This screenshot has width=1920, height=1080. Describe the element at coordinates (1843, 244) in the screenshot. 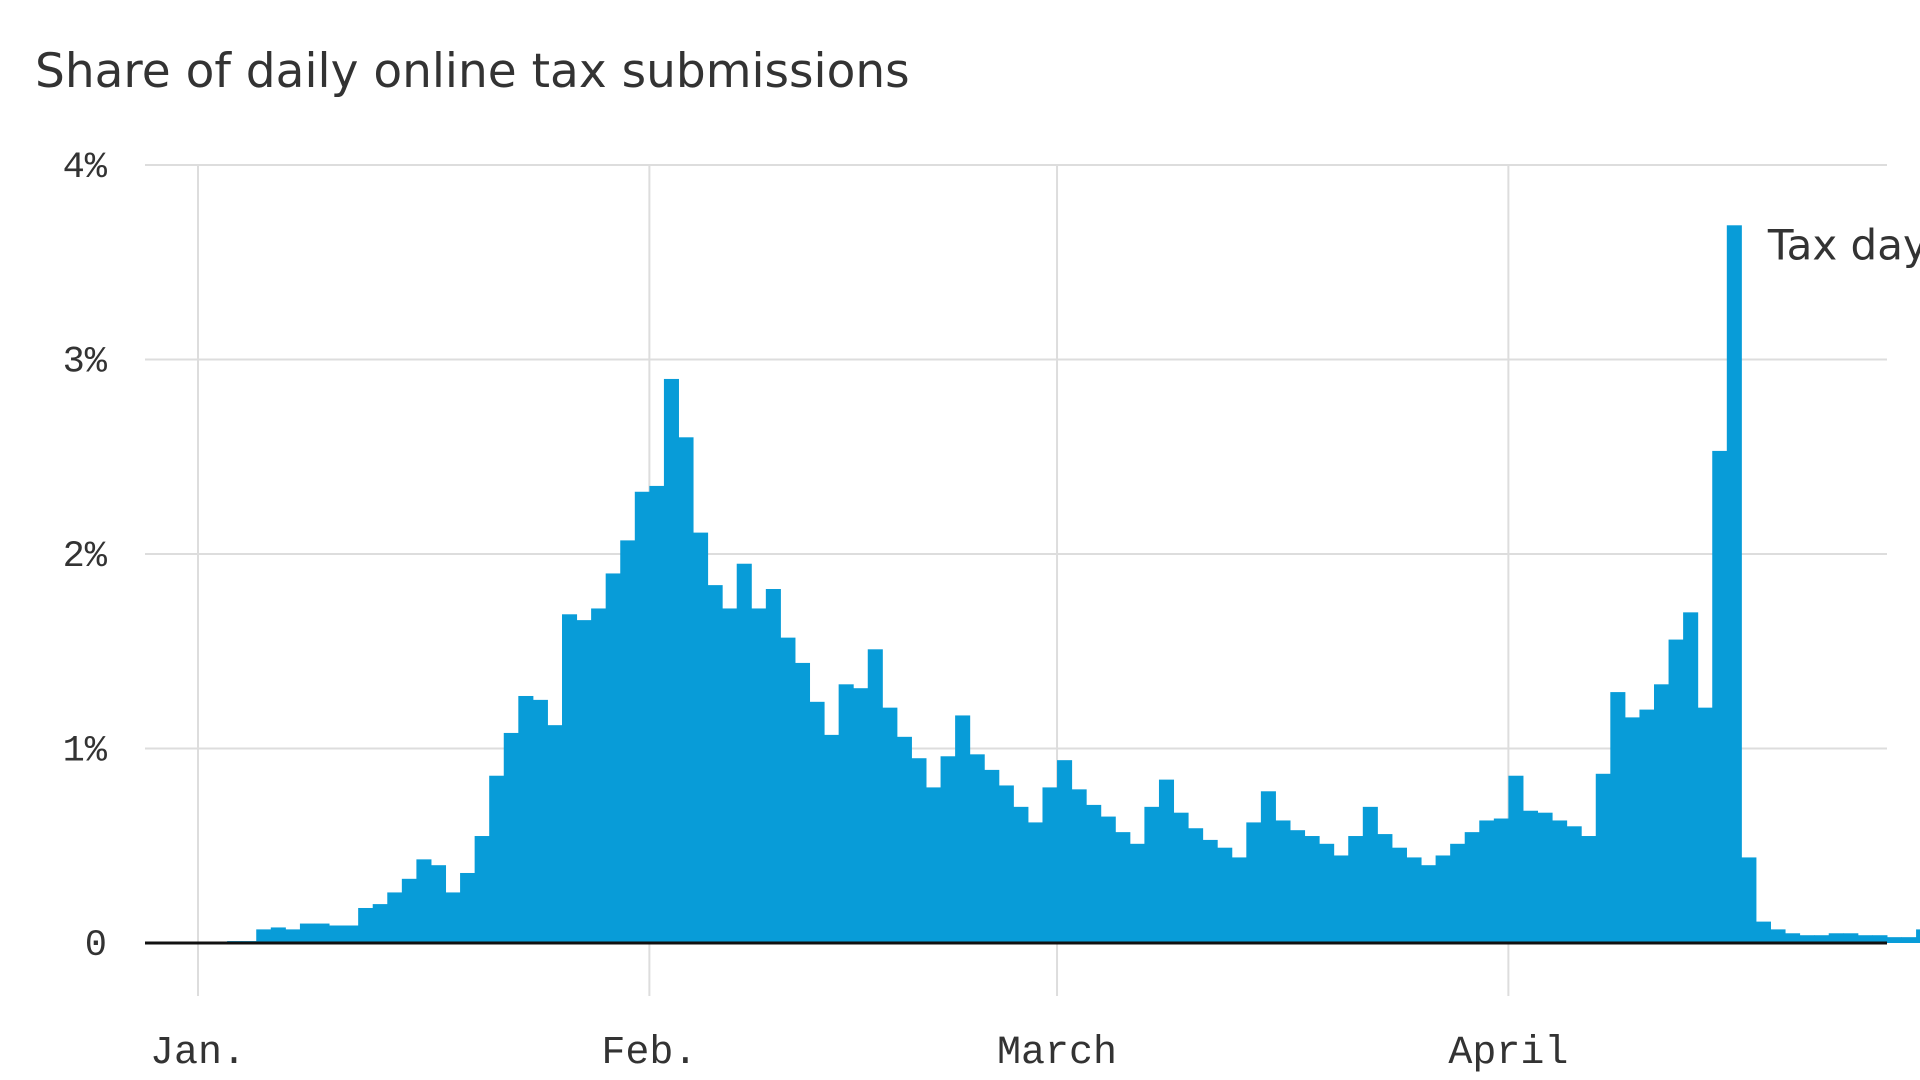

I see `tax-day-annotation: Tax day` at that location.